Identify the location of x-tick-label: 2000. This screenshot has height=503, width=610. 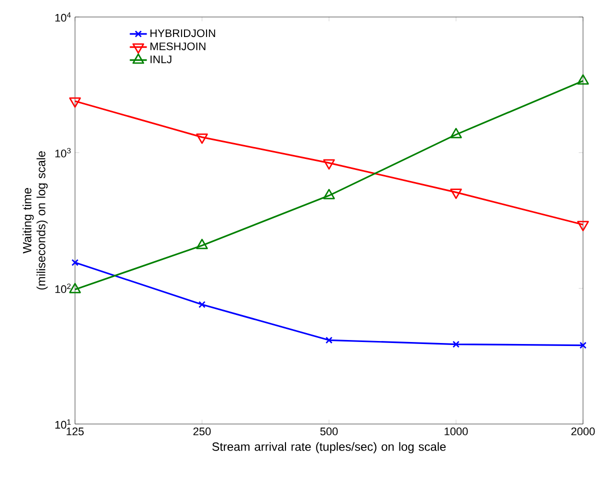
(583, 432).